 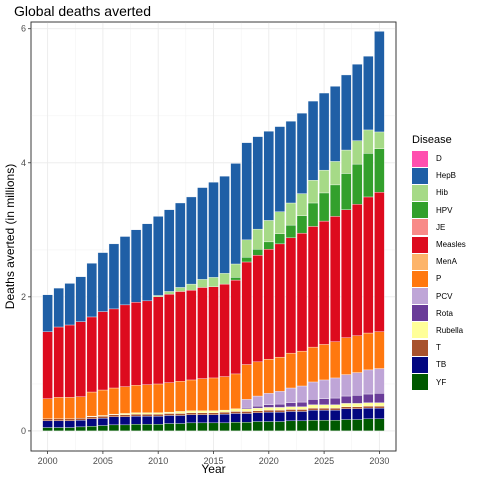 What do you see at coordinates (439, 382) in the screenshot?
I see `legend-item-yf: YF` at bounding box center [439, 382].